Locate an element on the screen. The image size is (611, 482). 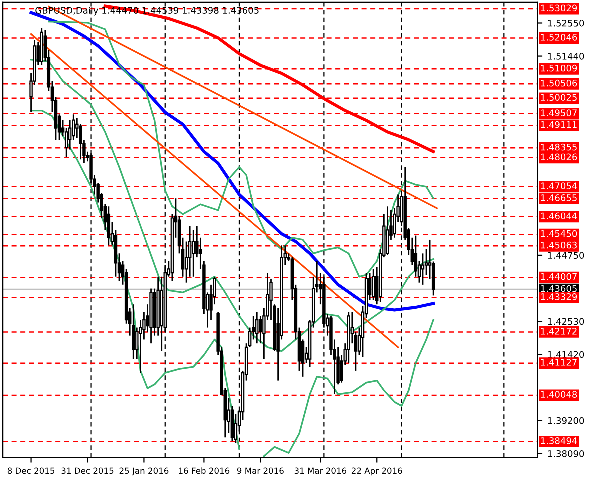
x-tick-label: 9 Mar 2016 is located at coordinates (260, 471).